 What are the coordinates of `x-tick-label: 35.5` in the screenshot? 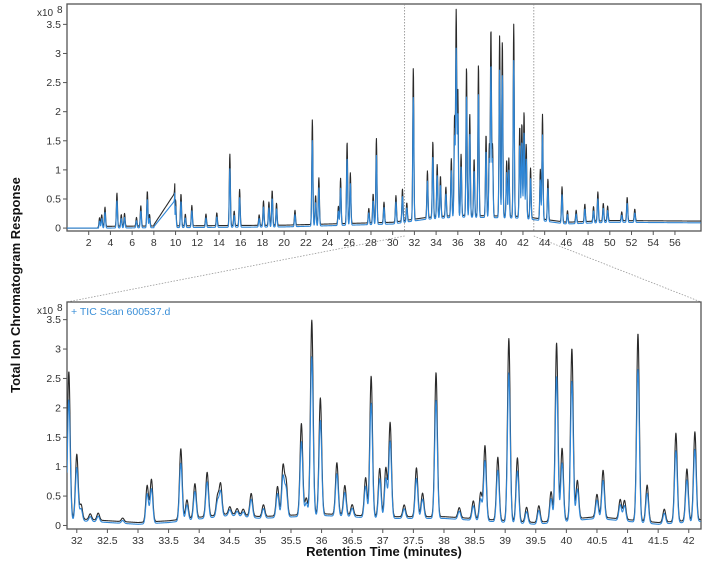 It's located at (291, 541).